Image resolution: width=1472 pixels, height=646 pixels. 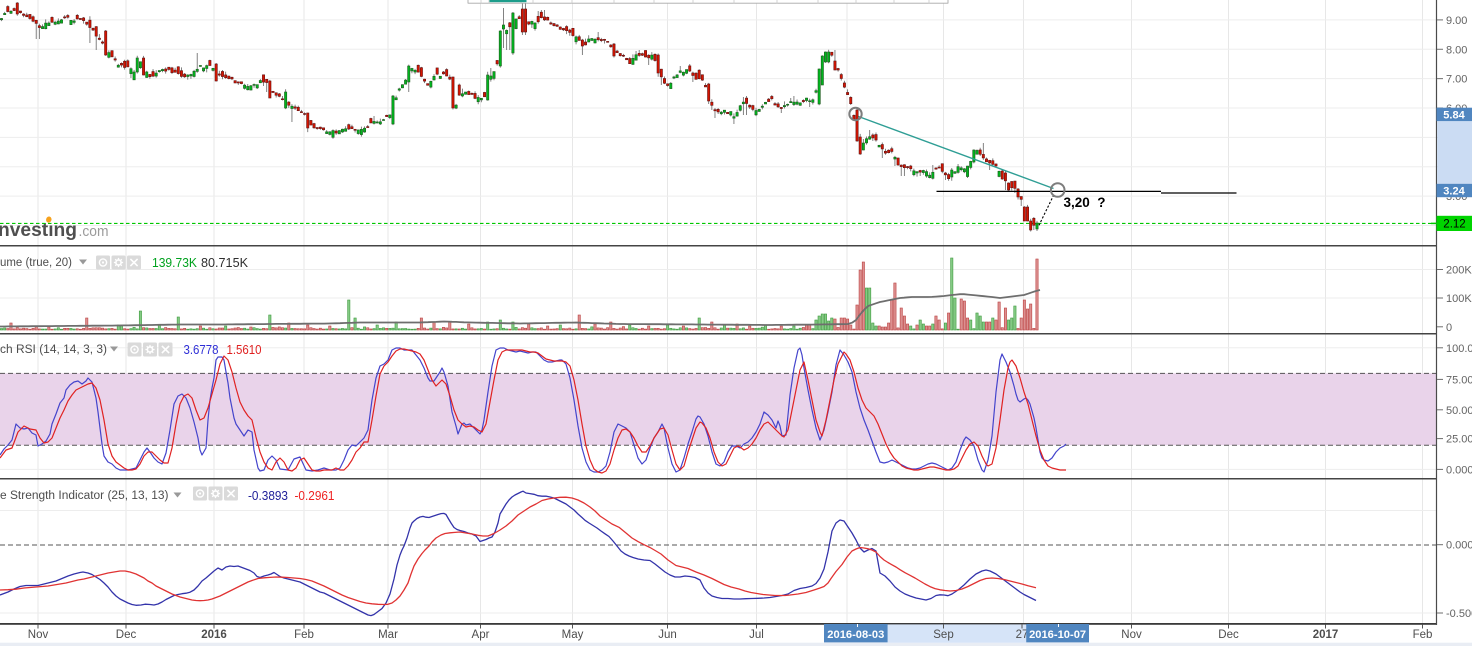 I want to click on svg-text: 200K, so click(x=1459, y=271).